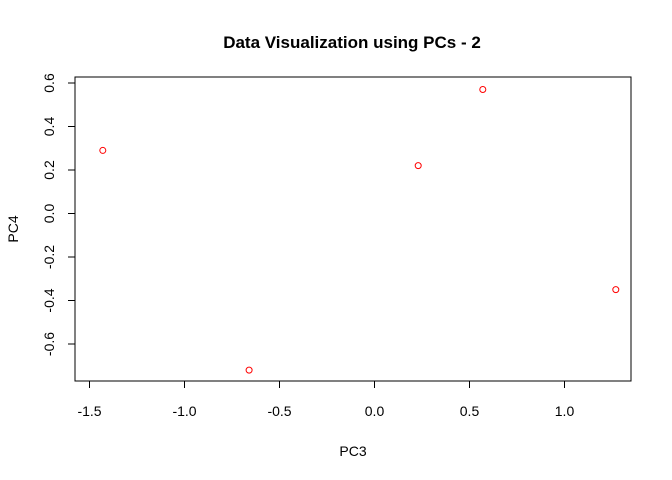 The image size is (672, 480). I want to click on chart-title: Data Visualization using PCs - 2, so click(352, 42).